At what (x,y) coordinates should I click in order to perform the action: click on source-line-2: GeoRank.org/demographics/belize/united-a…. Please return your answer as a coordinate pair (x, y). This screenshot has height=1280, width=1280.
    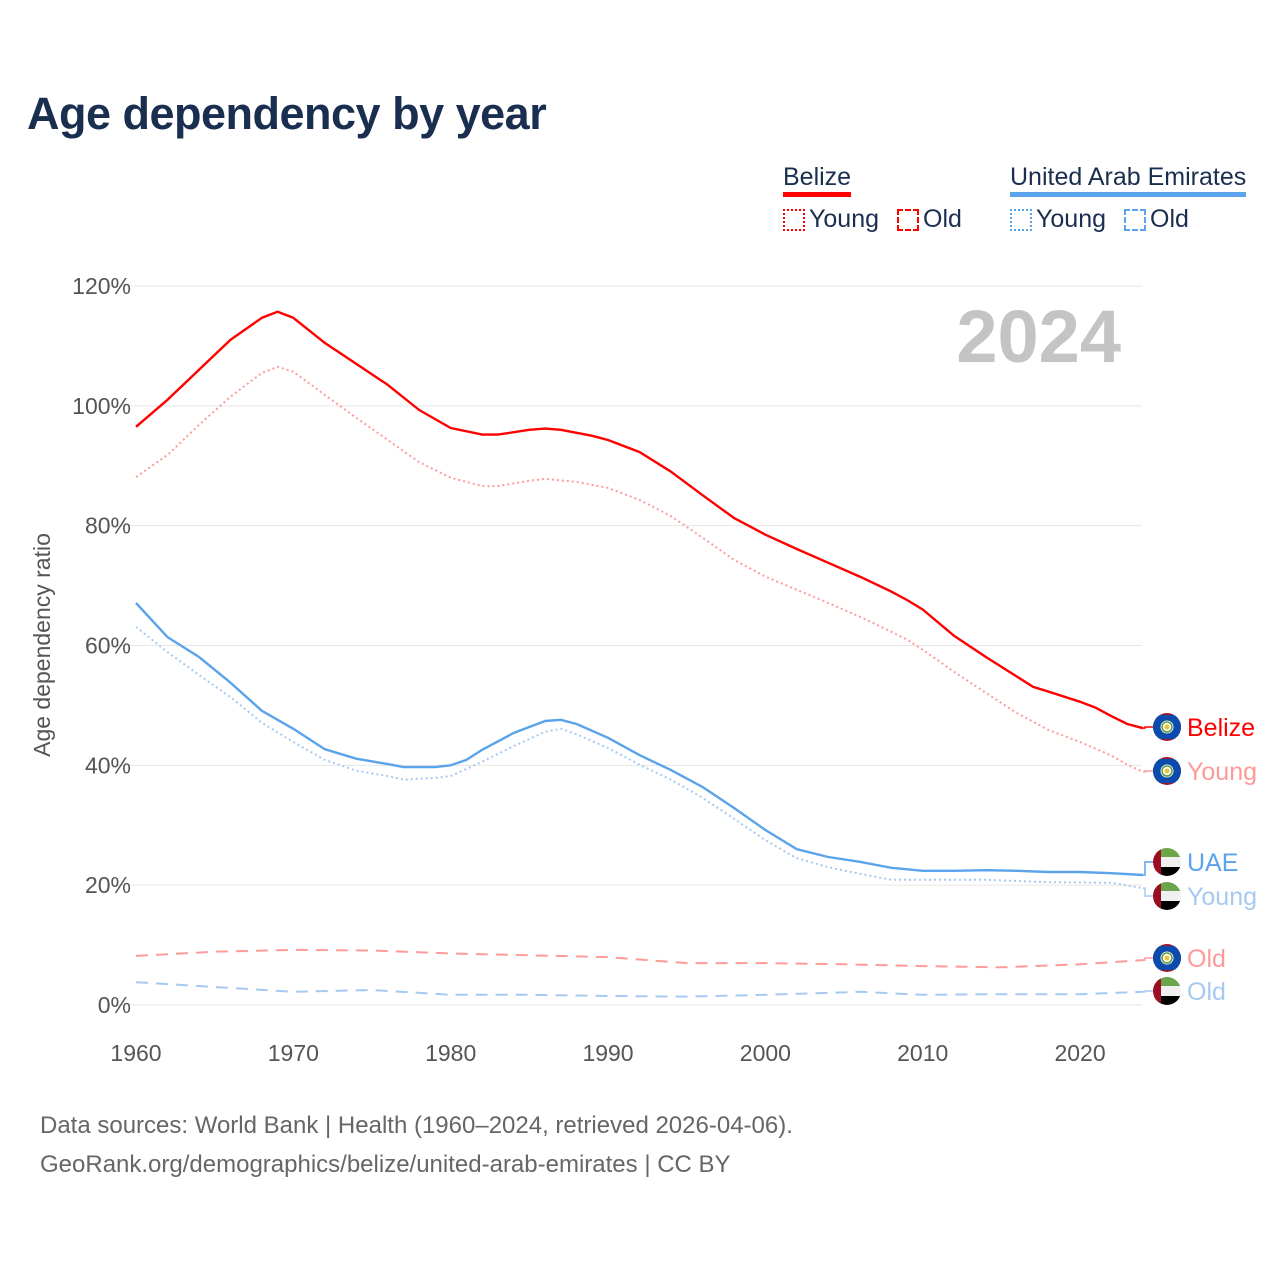
    Looking at the image, I should click on (385, 1164).